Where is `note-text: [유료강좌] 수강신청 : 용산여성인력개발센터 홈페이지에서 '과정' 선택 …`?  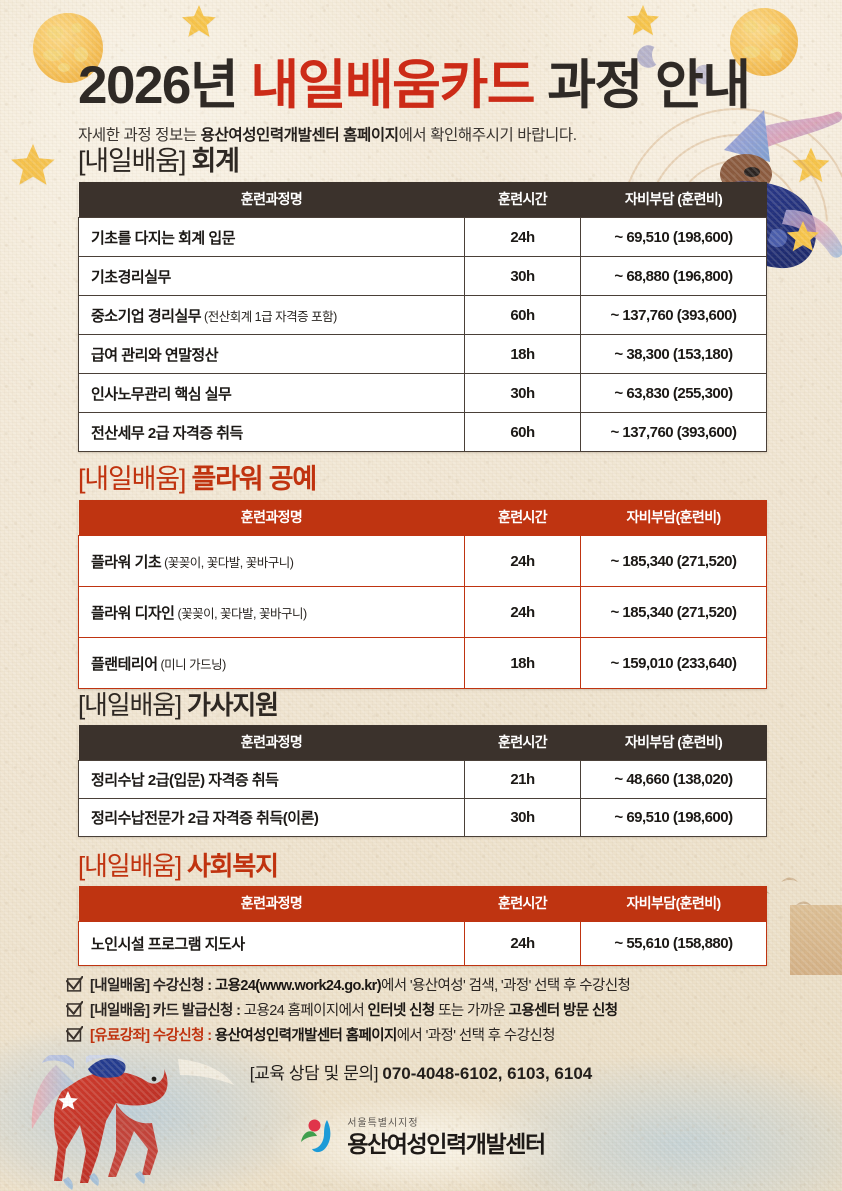
note-text: [유료강좌] 수강신청 : 용산여성인력개발센터 홈페이지에서 '과정' 선택 … is located at coordinates (322, 1034).